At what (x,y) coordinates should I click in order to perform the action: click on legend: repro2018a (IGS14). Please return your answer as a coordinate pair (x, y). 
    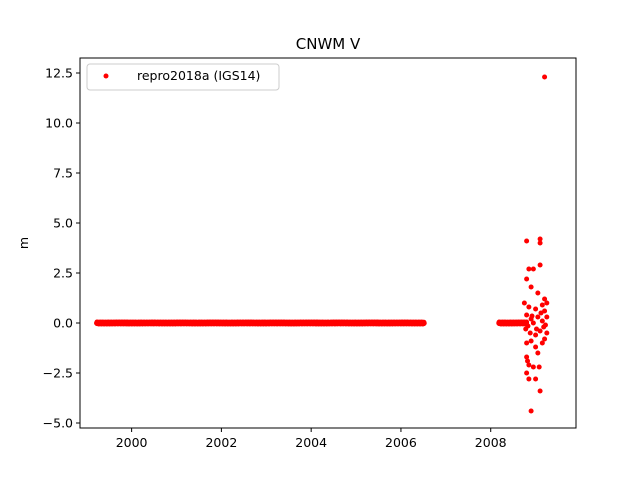
    Looking at the image, I should click on (183, 77).